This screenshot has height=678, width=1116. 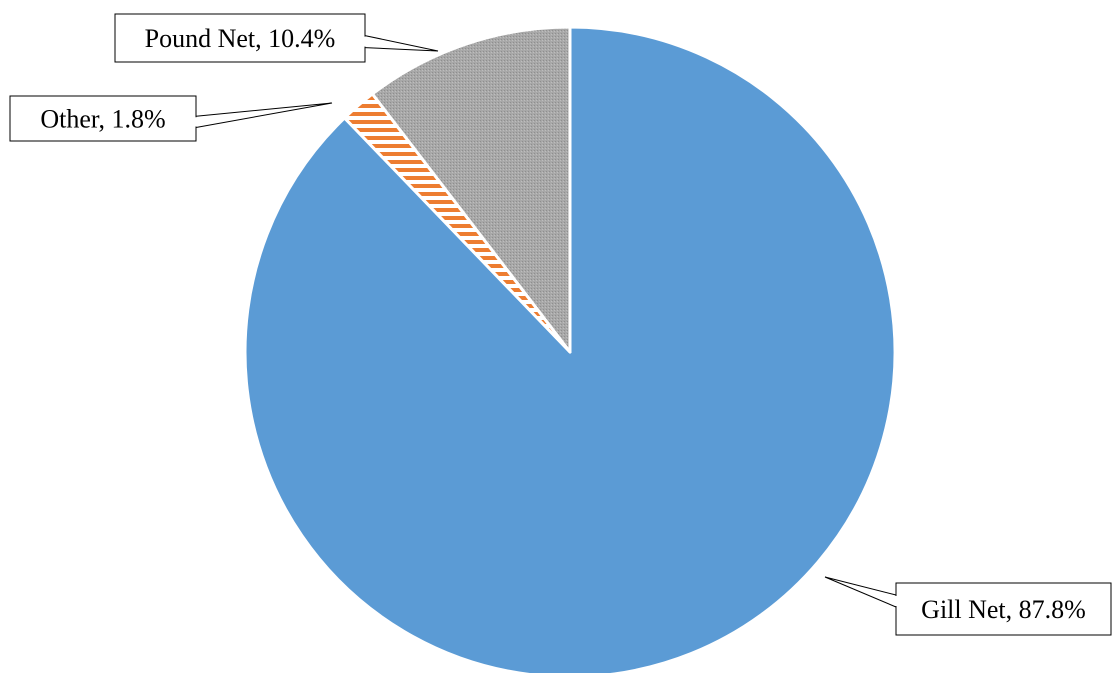 I want to click on data-label-pound-net: Pound Net, 10.4%, so click(x=276, y=38).